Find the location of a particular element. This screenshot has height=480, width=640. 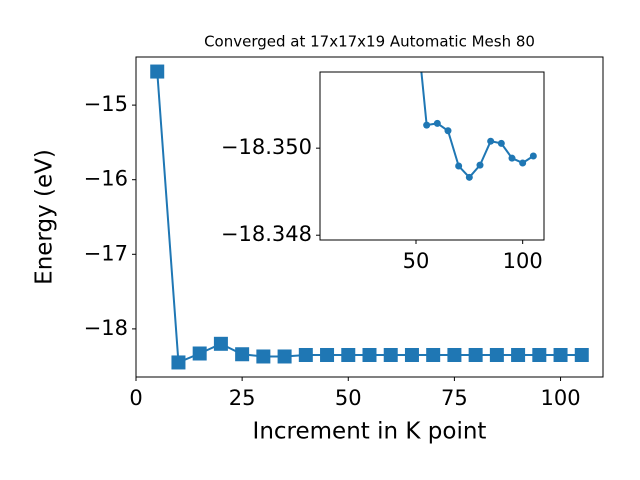

x-axis-label: Increment in K point is located at coordinates (370, 432).